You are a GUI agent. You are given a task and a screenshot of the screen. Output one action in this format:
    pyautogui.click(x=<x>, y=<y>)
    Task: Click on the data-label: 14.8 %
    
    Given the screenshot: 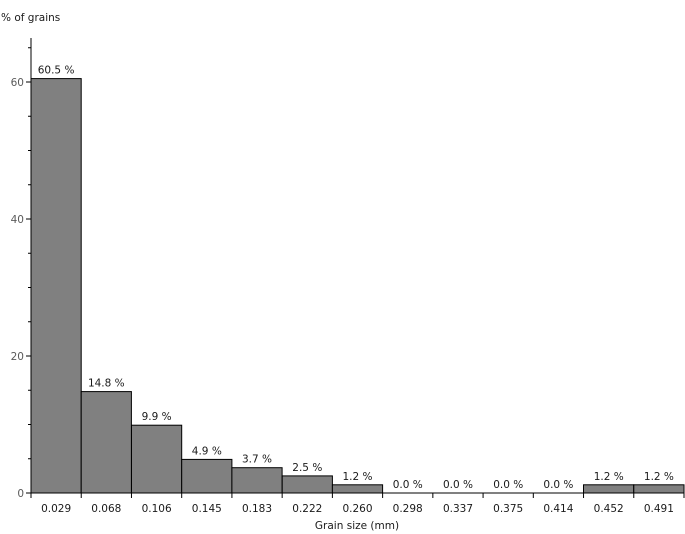 What is the action you would take?
    pyautogui.click(x=106, y=384)
    